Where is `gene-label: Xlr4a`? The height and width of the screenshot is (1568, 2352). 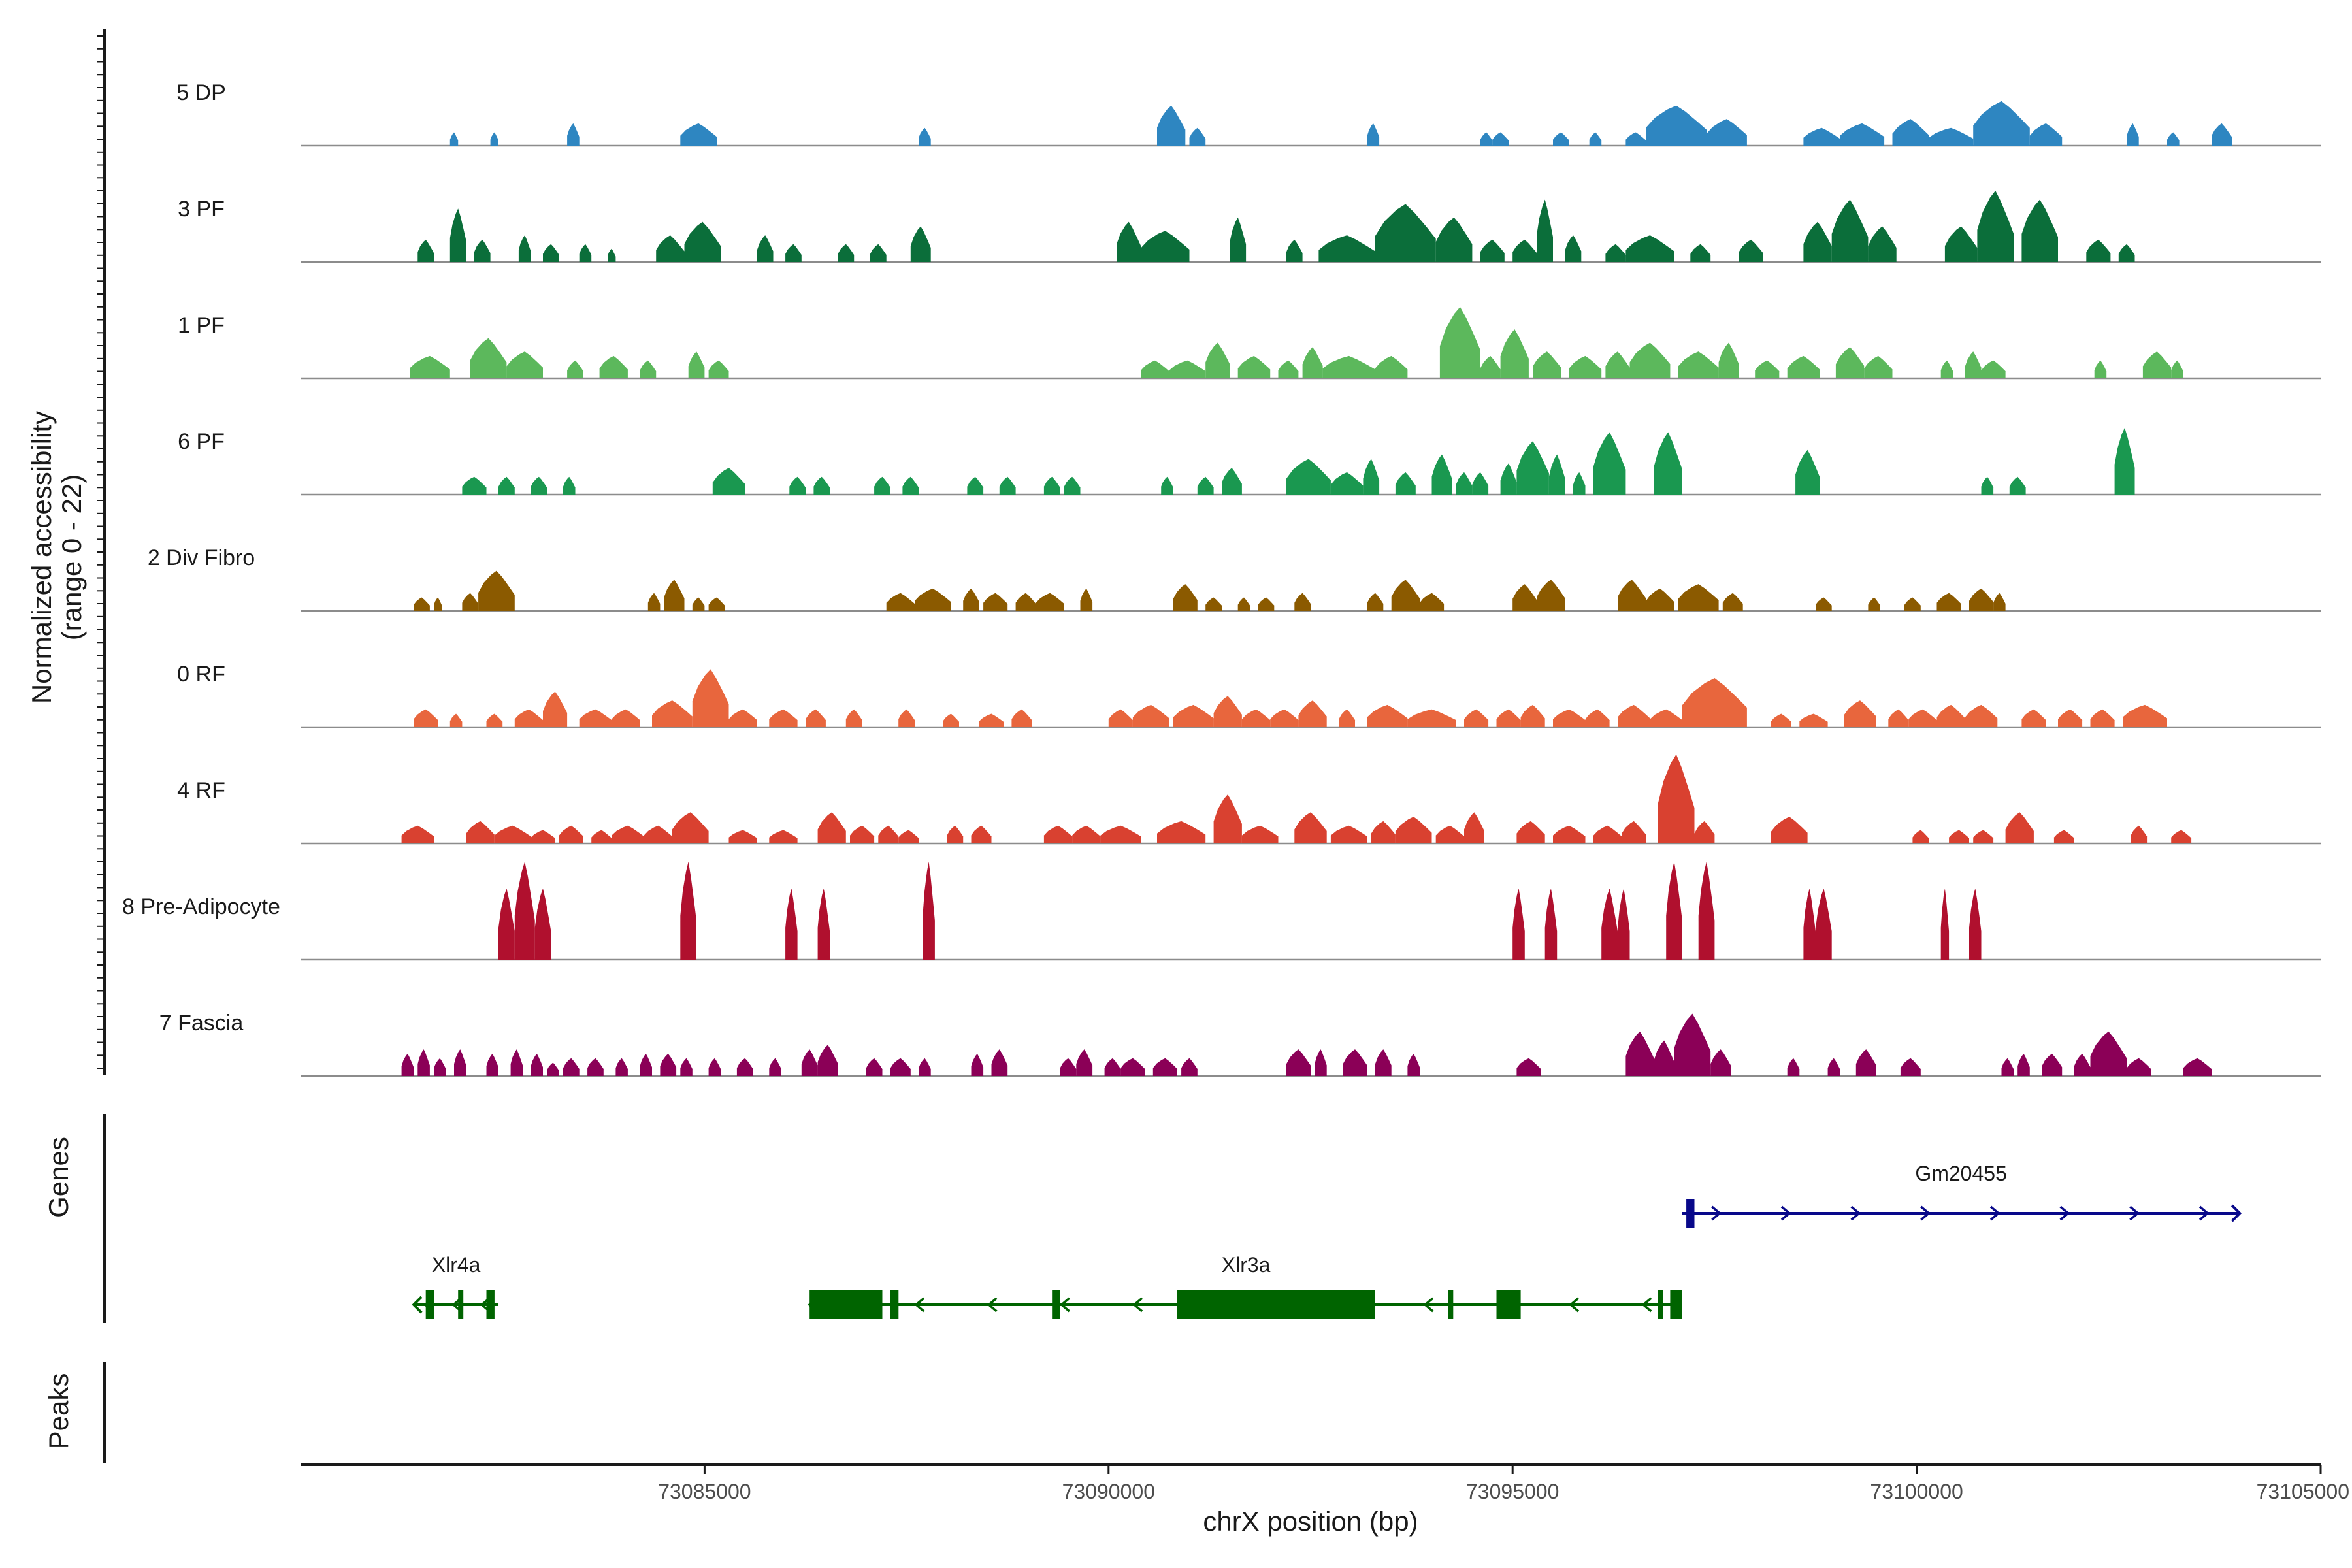
gene-label: Xlr4a is located at coordinates (456, 1265).